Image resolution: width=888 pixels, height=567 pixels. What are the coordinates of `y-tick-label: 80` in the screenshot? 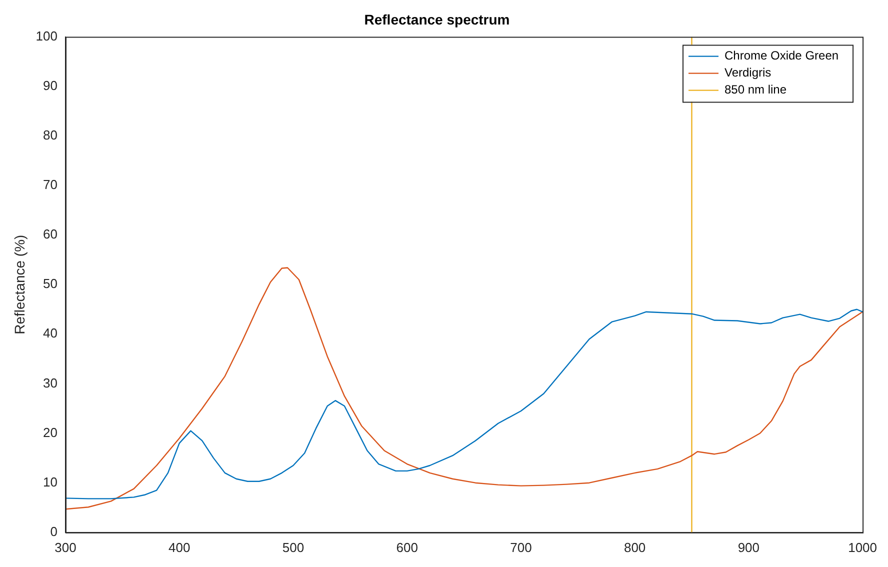 It's located at (50, 135).